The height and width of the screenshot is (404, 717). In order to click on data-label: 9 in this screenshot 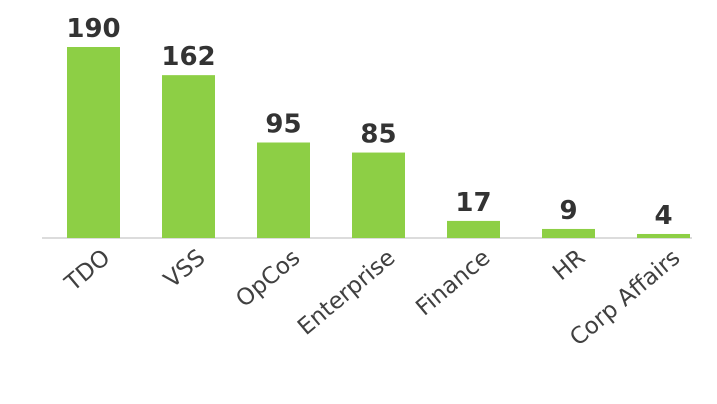, I will do `click(568, 211)`.